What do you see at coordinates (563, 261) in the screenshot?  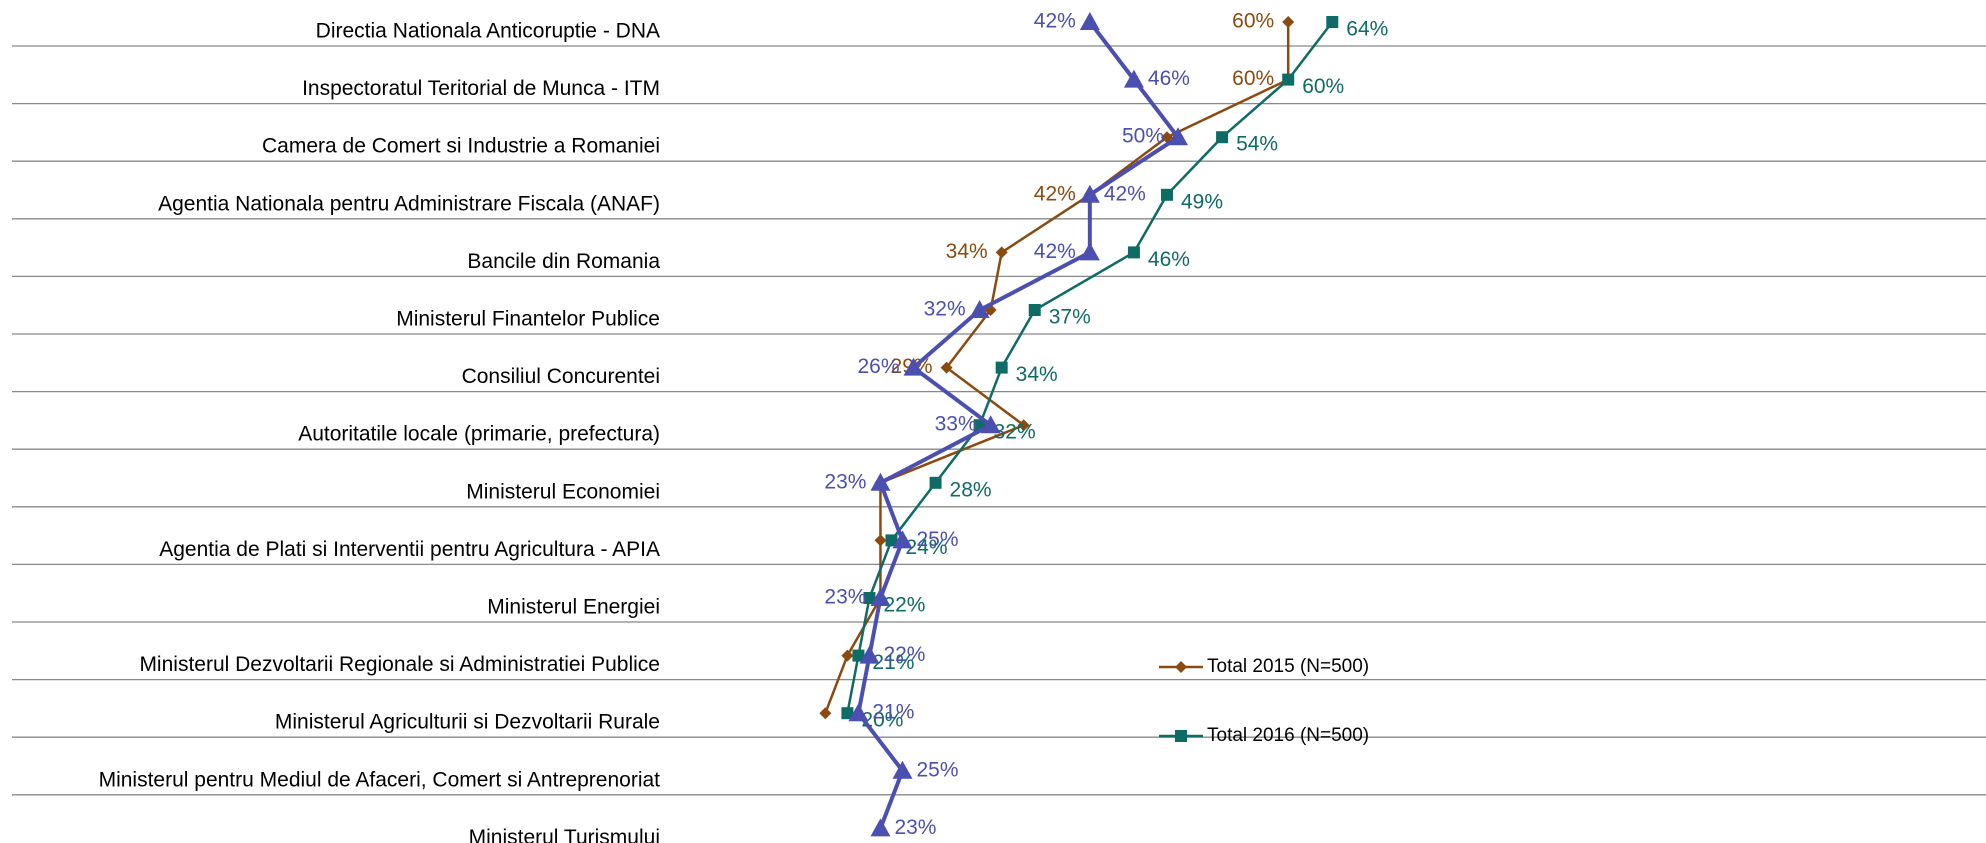 I see `category-label: Bancile din Romania` at bounding box center [563, 261].